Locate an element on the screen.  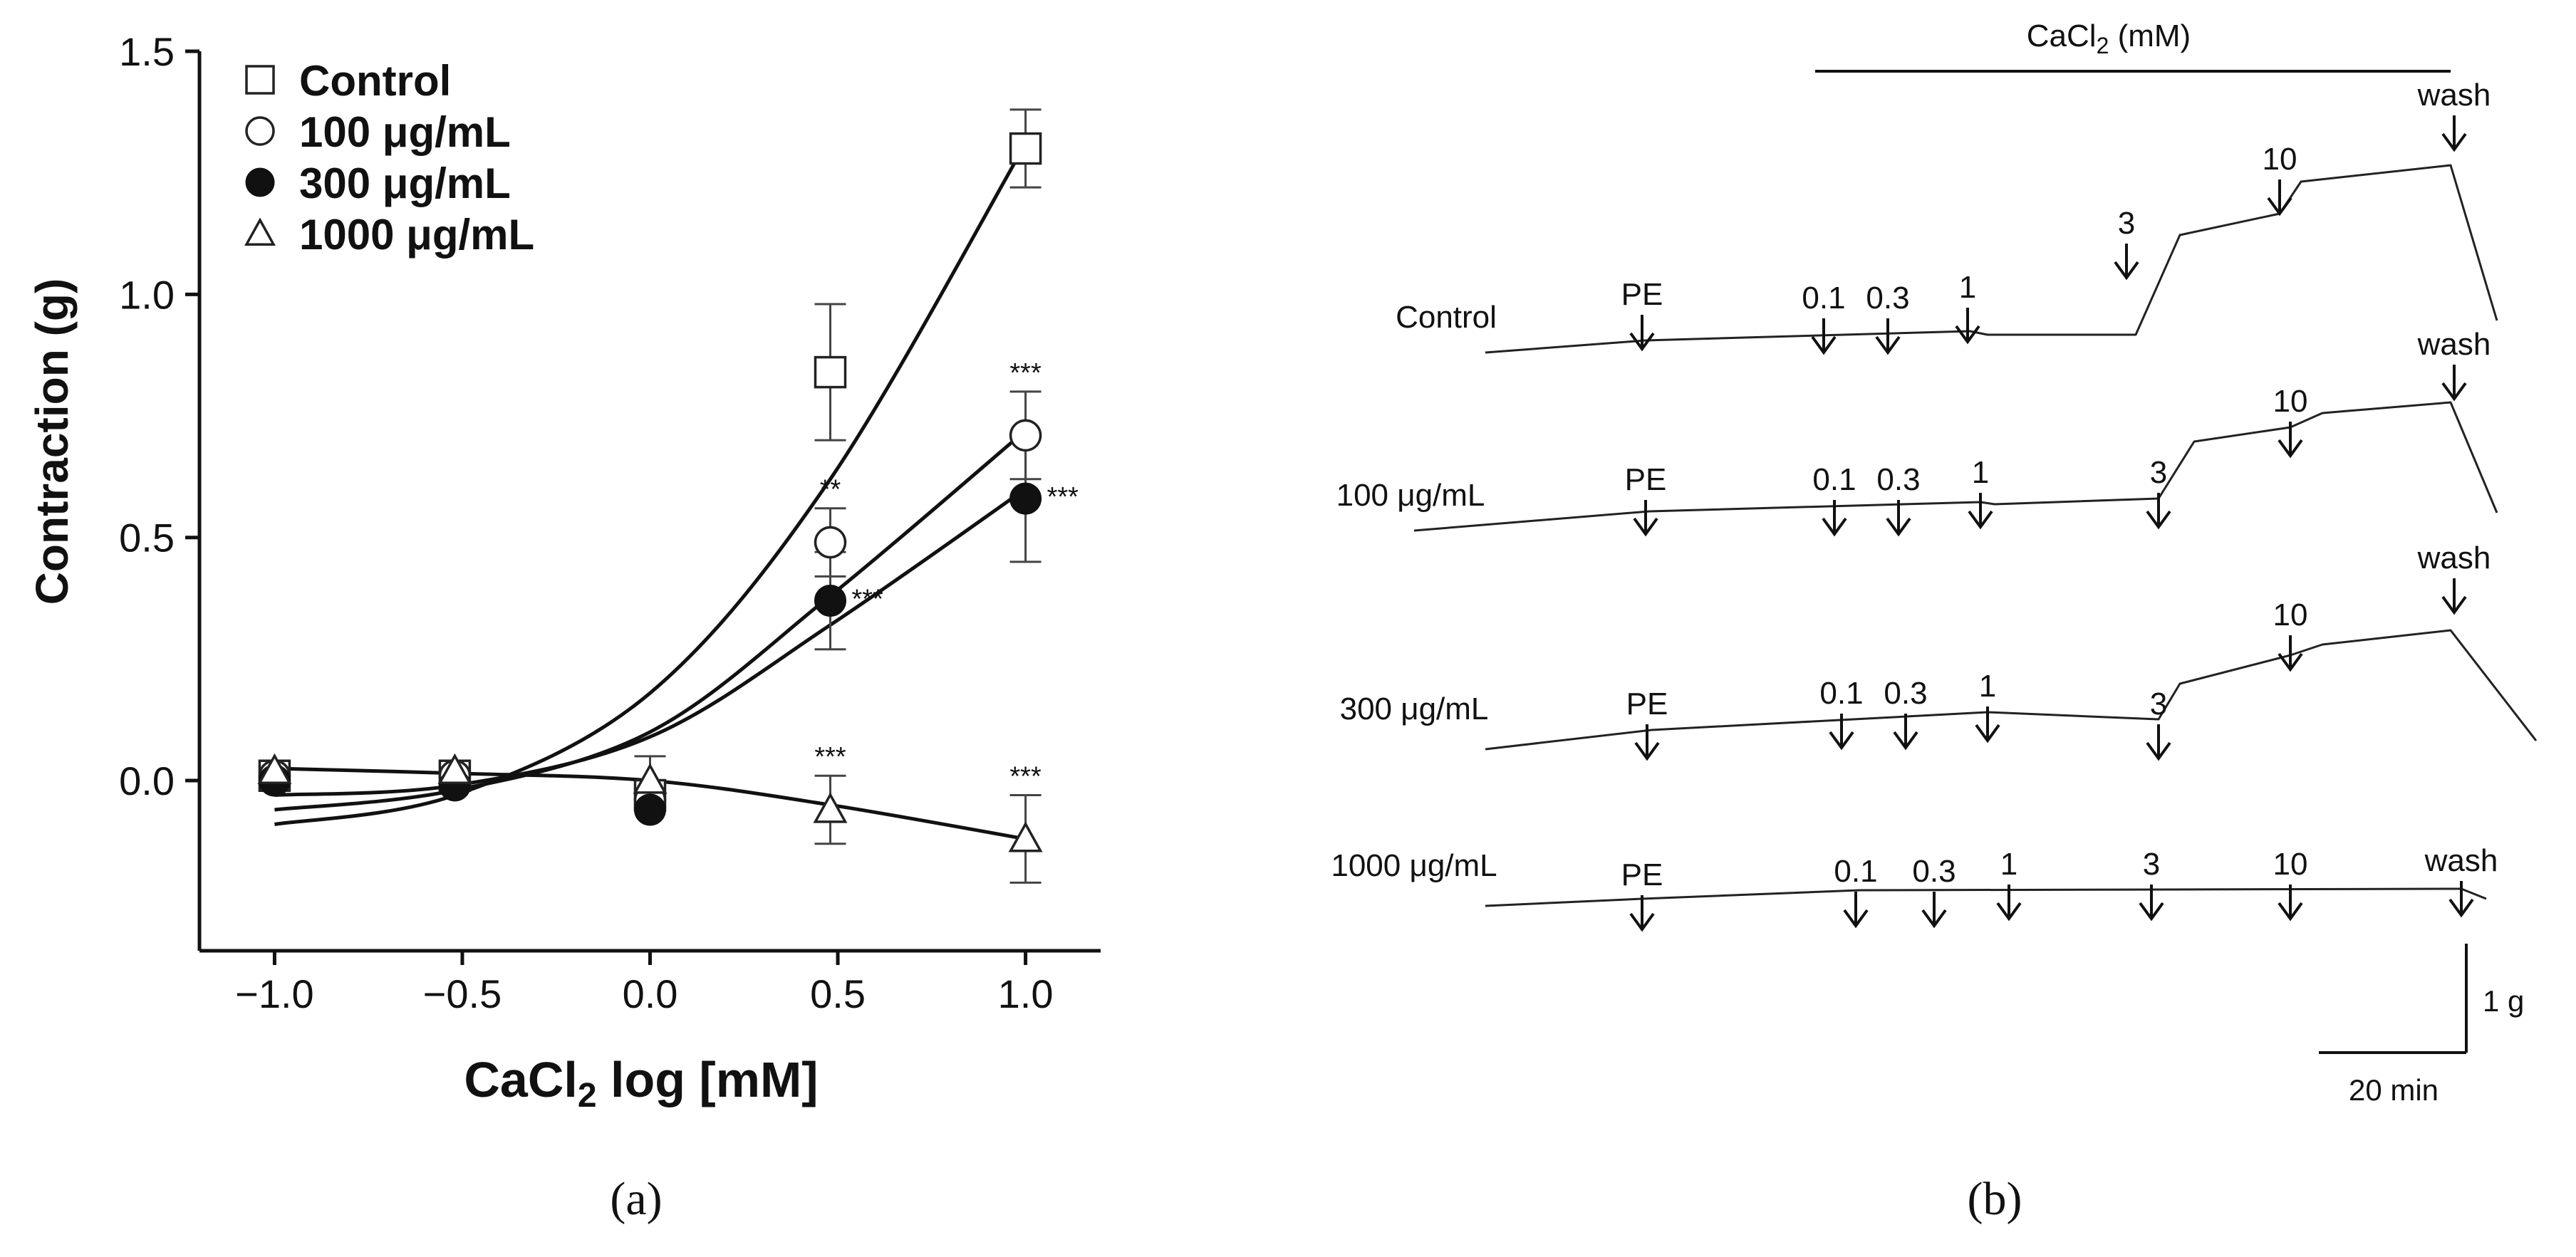
trace: Control PE 0.1 0.3 1 3 10 wash is located at coordinates (1947, 216).